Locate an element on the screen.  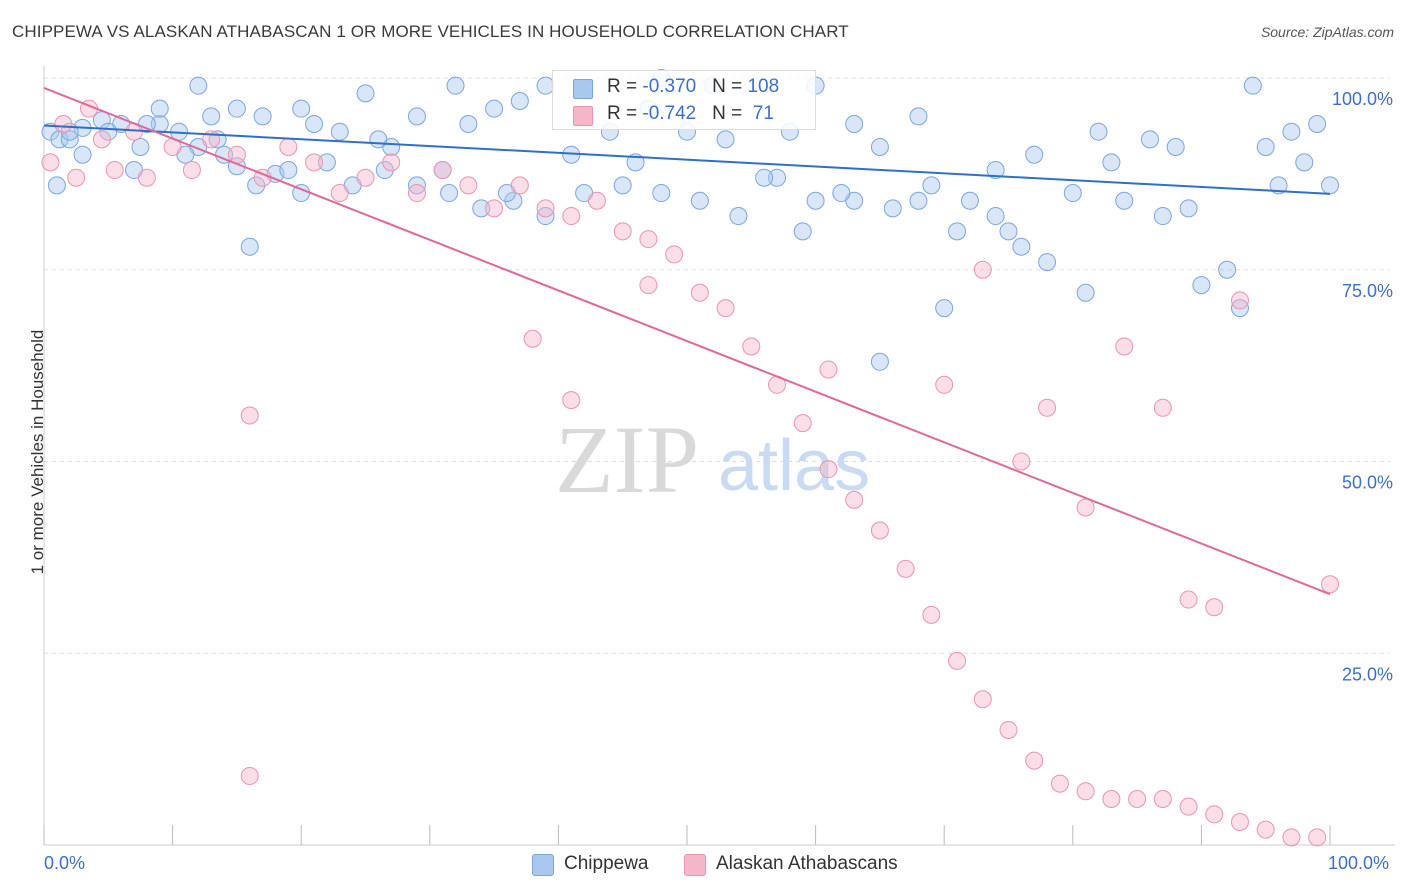
x-tick-label-max: 100.0% is located at coordinates (1359, 863).